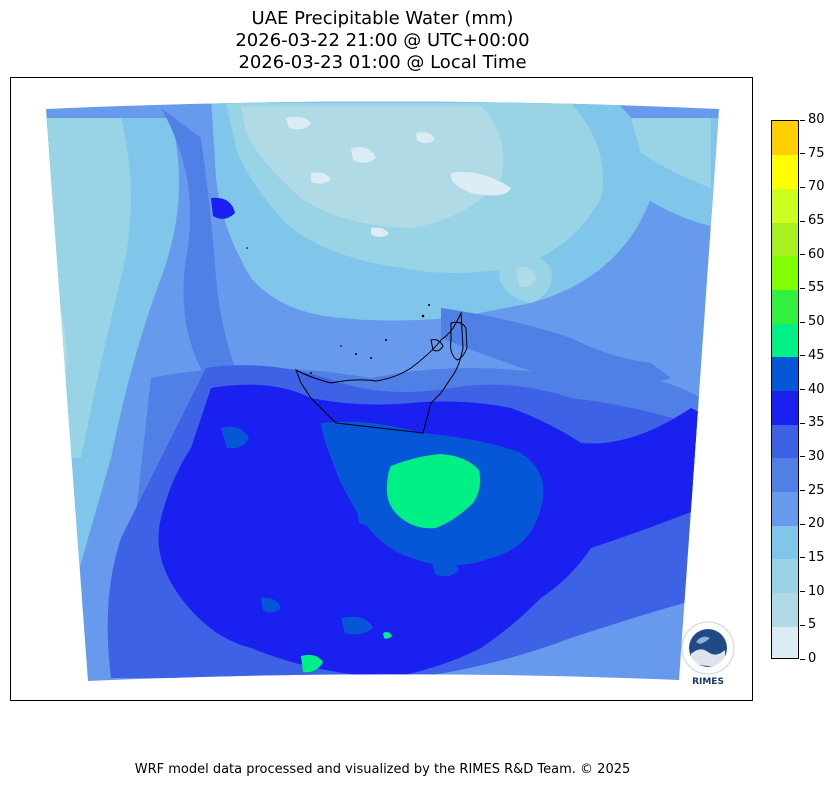 The height and width of the screenshot is (788, 835). Describe the element at coordinates (816, 288) in the screenshot. I see `colorbar-tick-label: 55` at that location.